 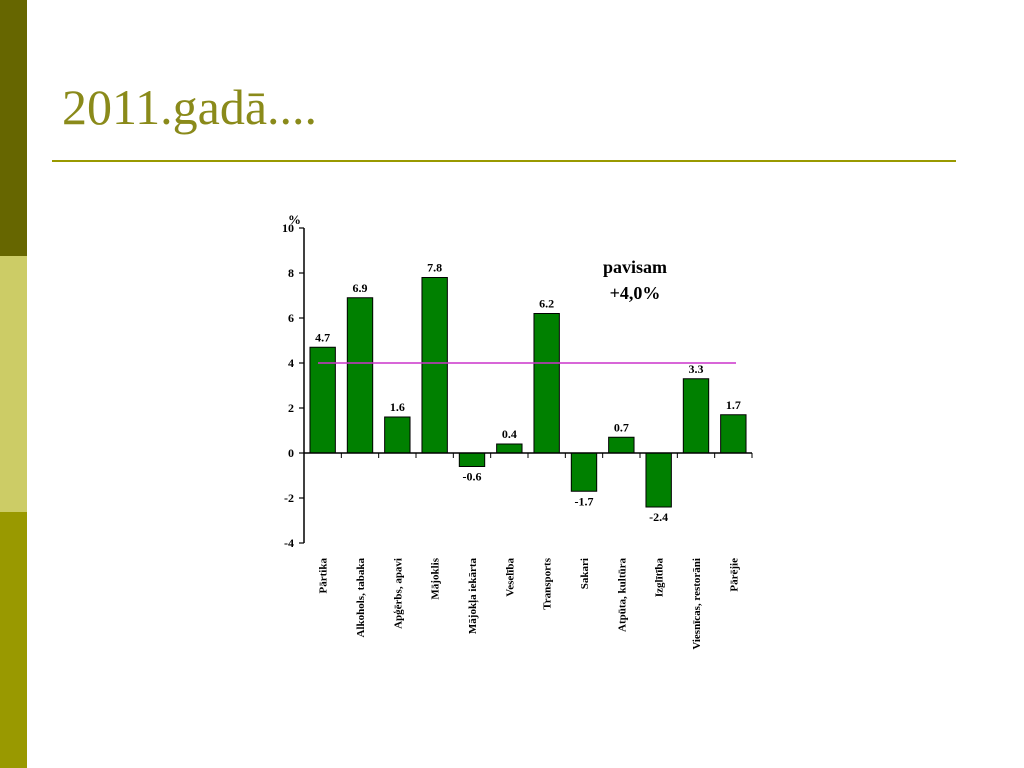 What do you see at coordinates (660, 578) in the screenshot?
I see `x-category-label: Izglītība` at bounding box center [660, 578].